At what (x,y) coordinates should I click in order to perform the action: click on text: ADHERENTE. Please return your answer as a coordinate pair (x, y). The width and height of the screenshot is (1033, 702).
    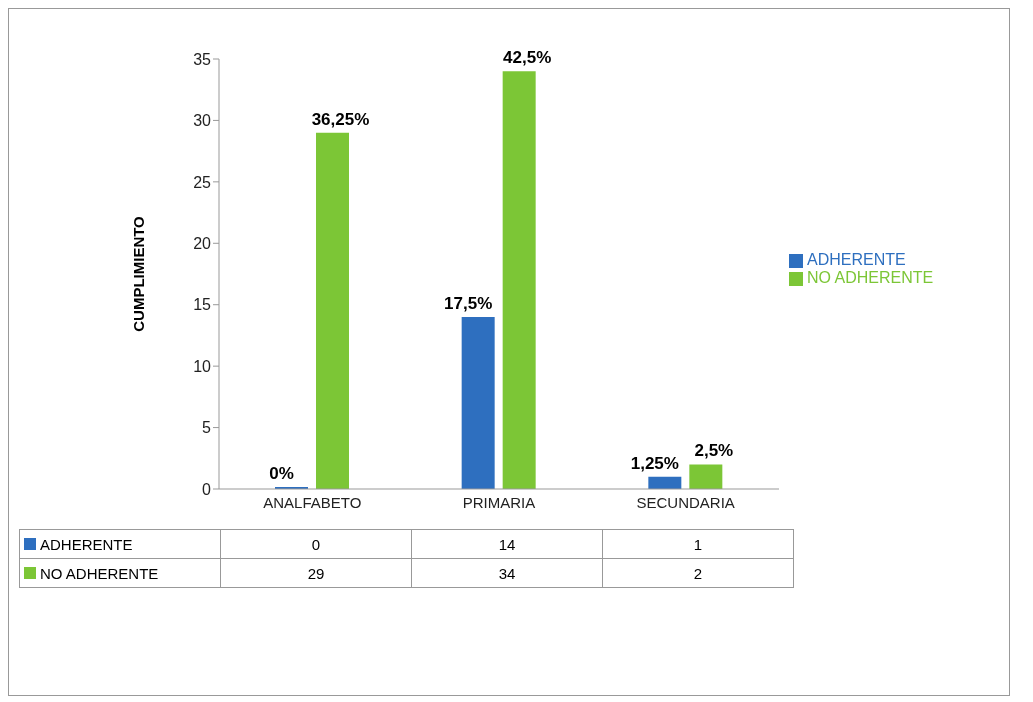
    Looking at the image, I should click on (86, 544).